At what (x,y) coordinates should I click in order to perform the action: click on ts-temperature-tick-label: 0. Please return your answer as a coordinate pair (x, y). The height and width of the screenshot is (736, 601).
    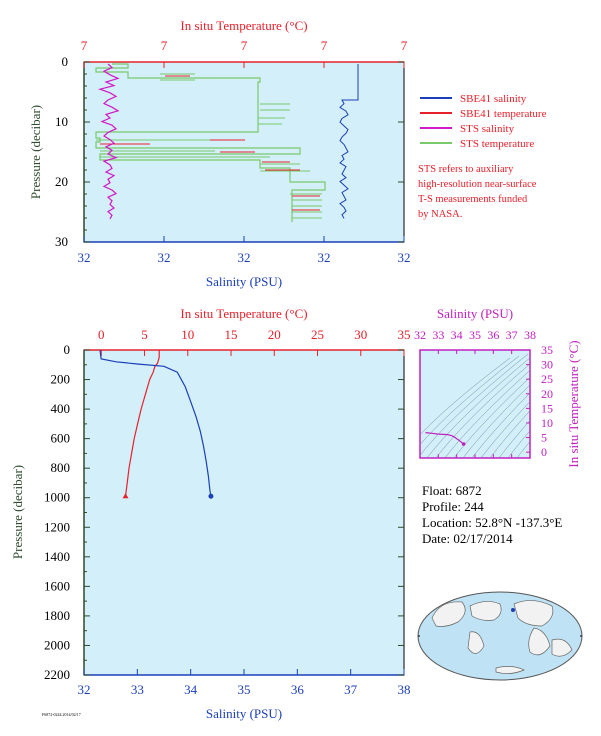
    Looking at the image, I should click on (544, 452).